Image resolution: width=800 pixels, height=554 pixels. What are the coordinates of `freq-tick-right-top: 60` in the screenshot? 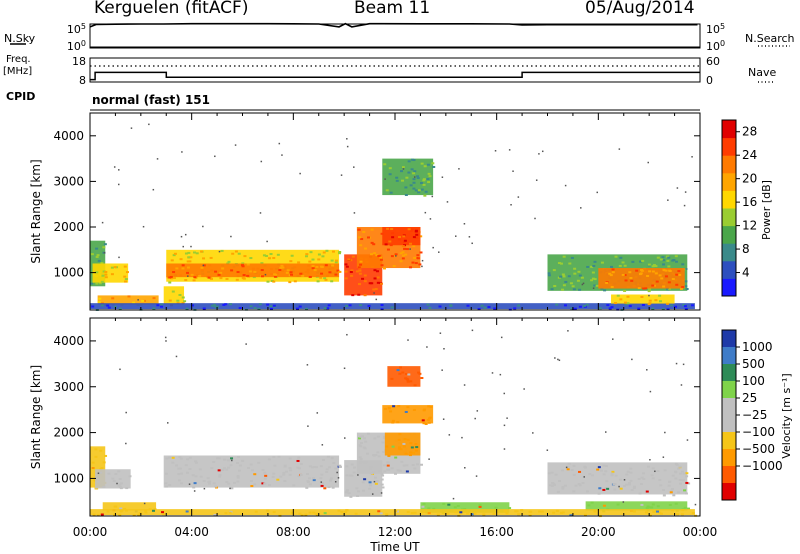 It's located at (713, 61).